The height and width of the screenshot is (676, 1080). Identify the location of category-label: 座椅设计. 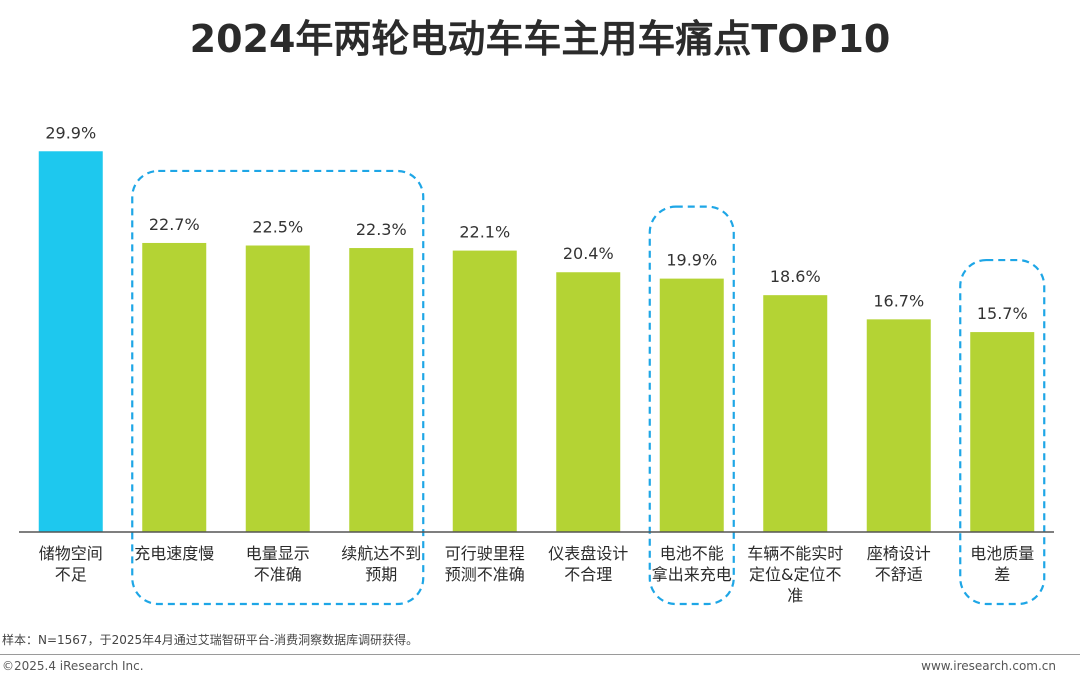
(899, 553).